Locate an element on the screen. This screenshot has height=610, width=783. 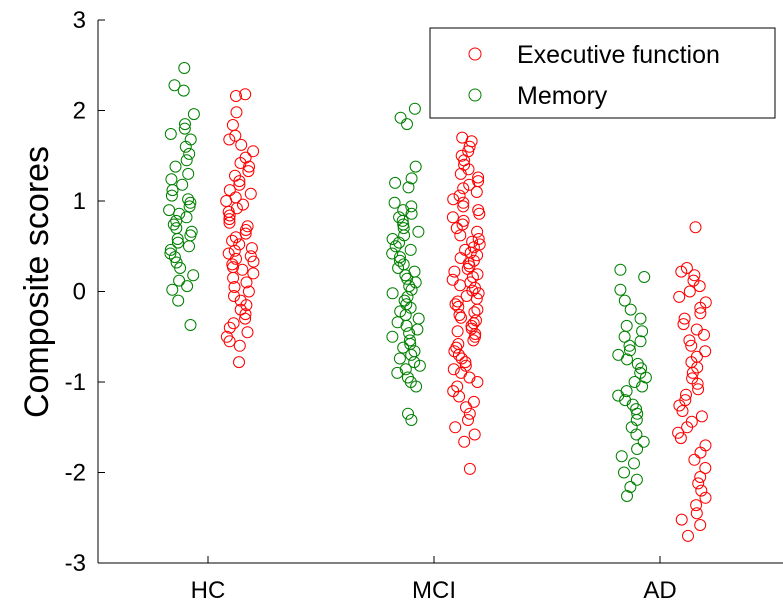
y-tick-label: -2 is located at coordinates (75, 473).